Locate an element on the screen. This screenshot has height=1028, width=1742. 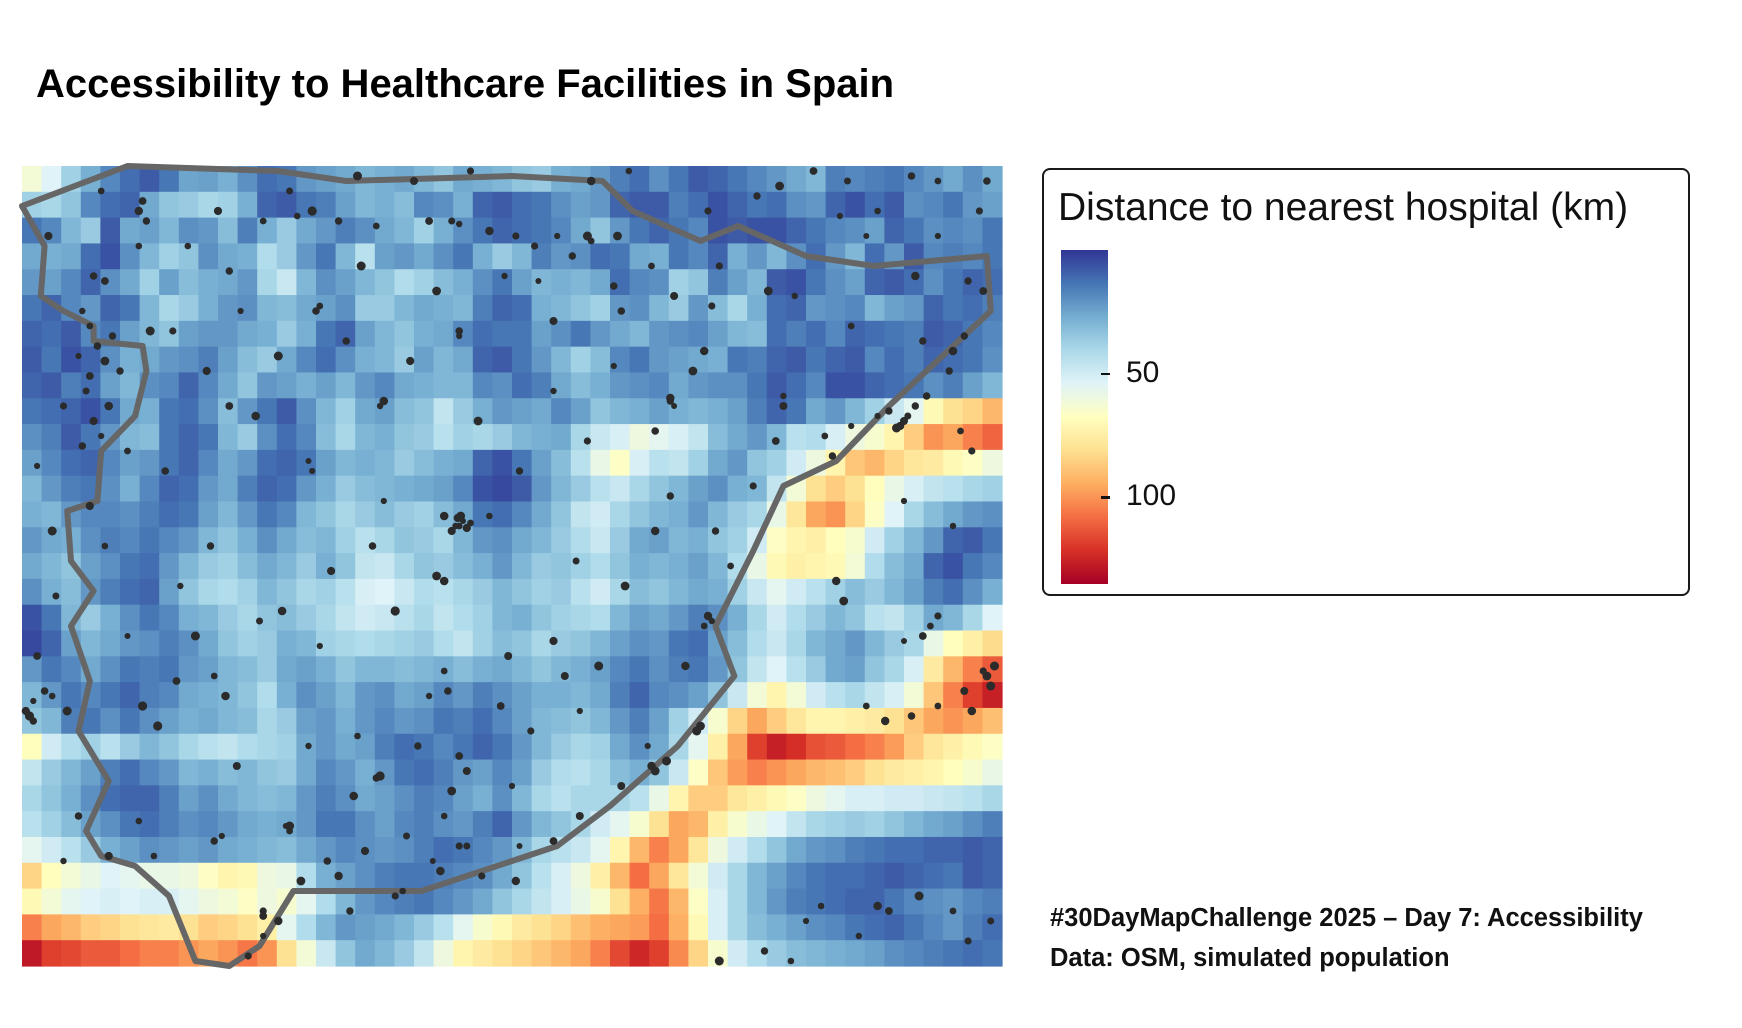
legend-tick-mark is located at coordinates (1105, 497).